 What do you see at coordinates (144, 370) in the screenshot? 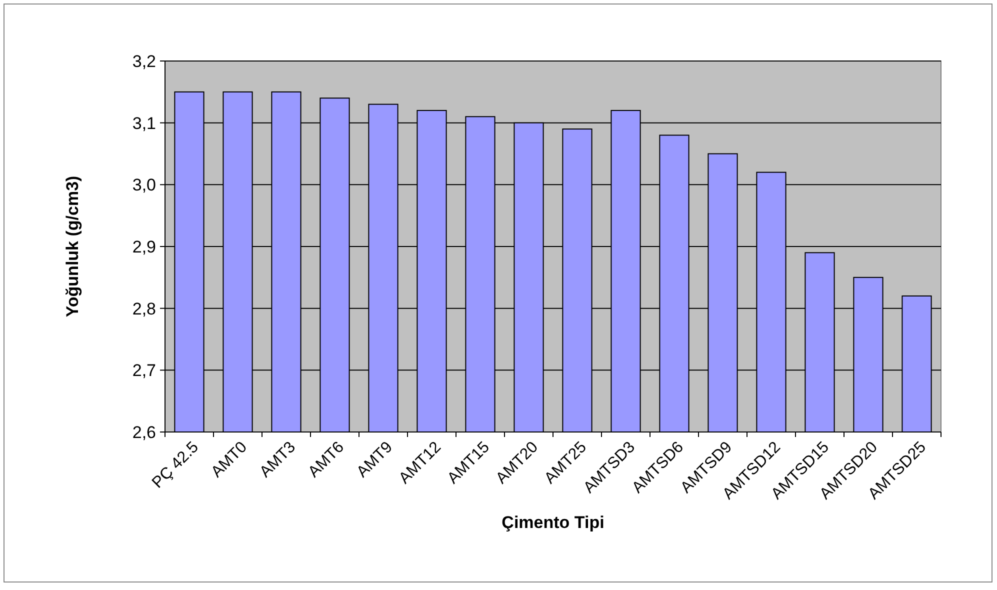
I see `y-tick-label: 2,7` at bounding box center [144, 370].